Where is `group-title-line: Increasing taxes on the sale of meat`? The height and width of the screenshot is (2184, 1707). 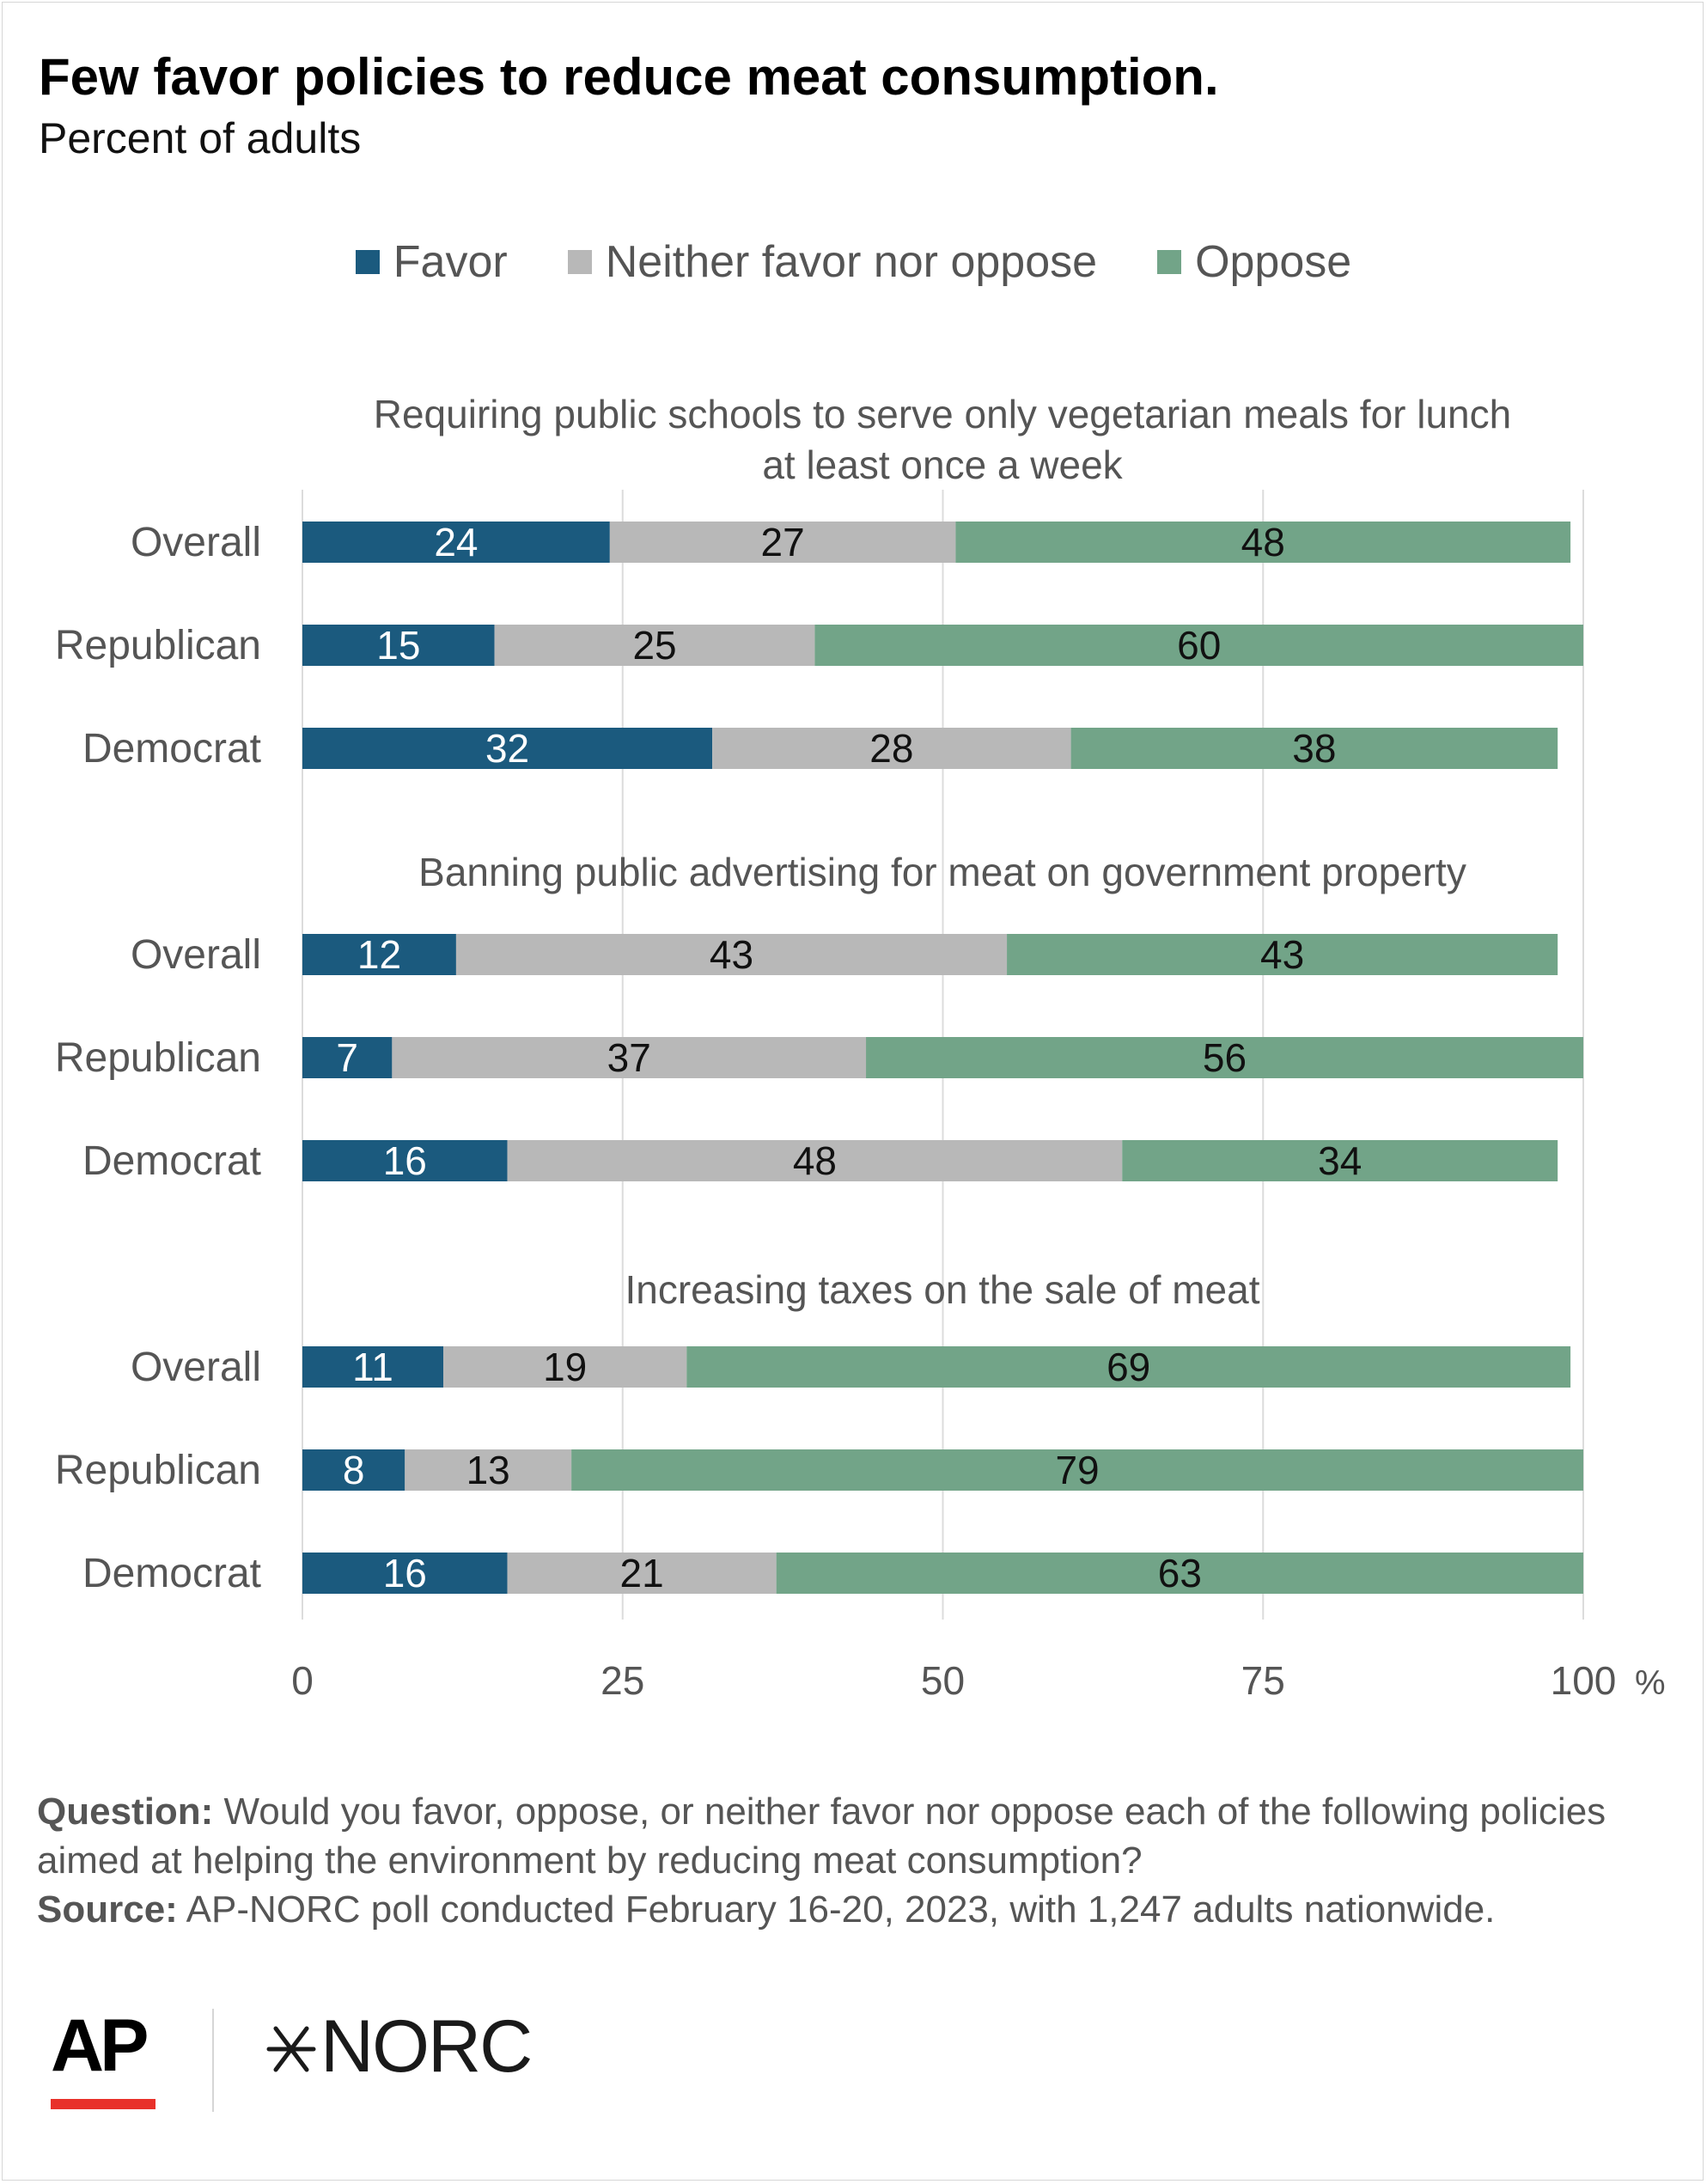 group-title-line: Increasing taxes on the sale of meat is located at coordinates (942, 1289).